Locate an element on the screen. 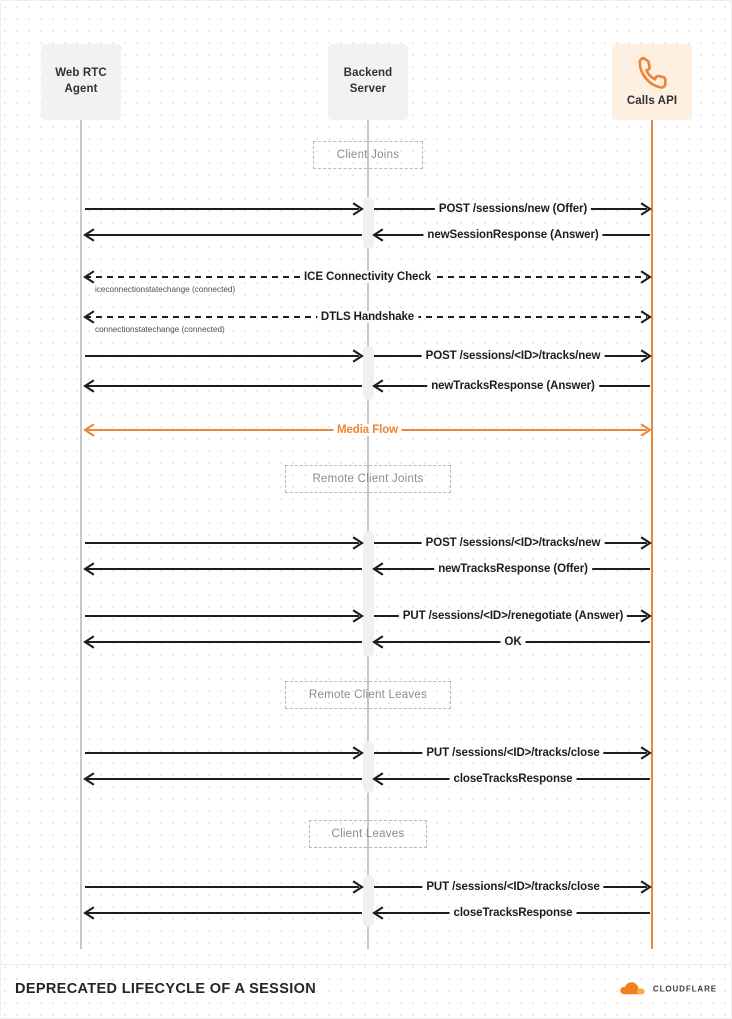 The width and height of the screenshot is (732, 1019). message-label: OK is located at coordinates (513, 642).